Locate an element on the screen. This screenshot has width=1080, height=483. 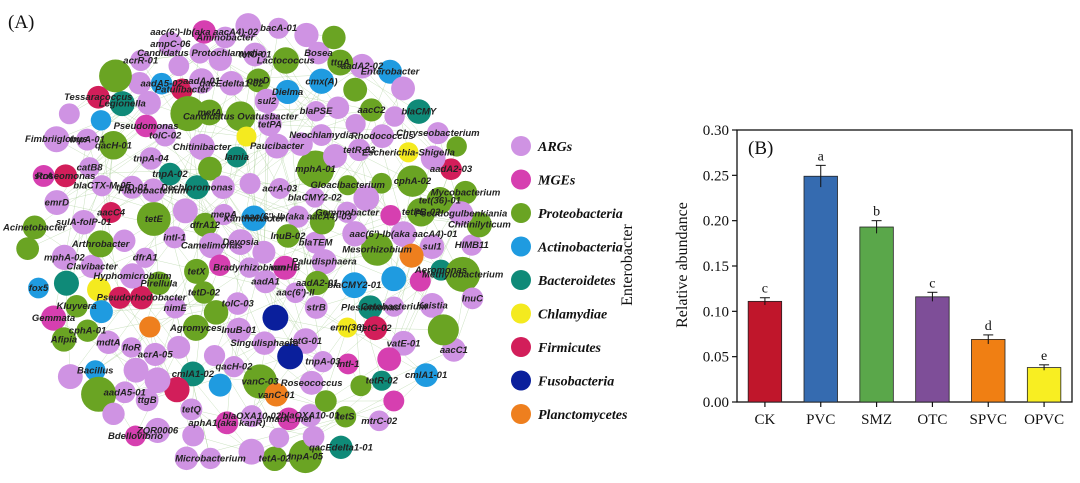
chart-title: Enterobacter is located at coordinates (627, 264).